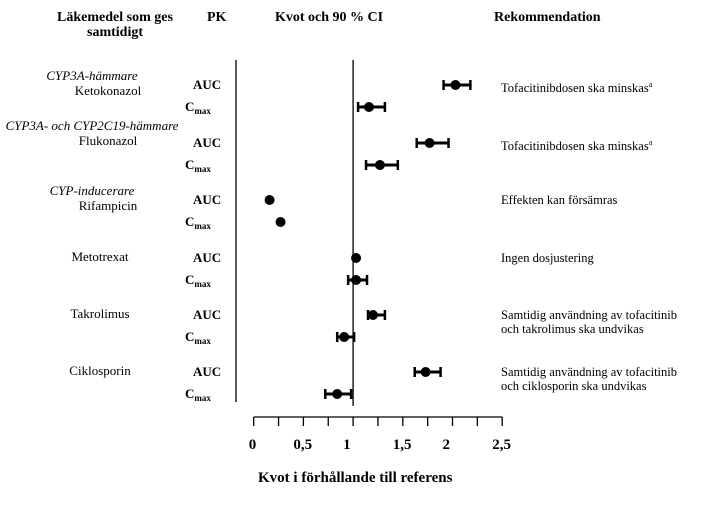 This screenshot has height=505, width=717. I want to click on x-tick-label: 1,5, so click(402, 445).